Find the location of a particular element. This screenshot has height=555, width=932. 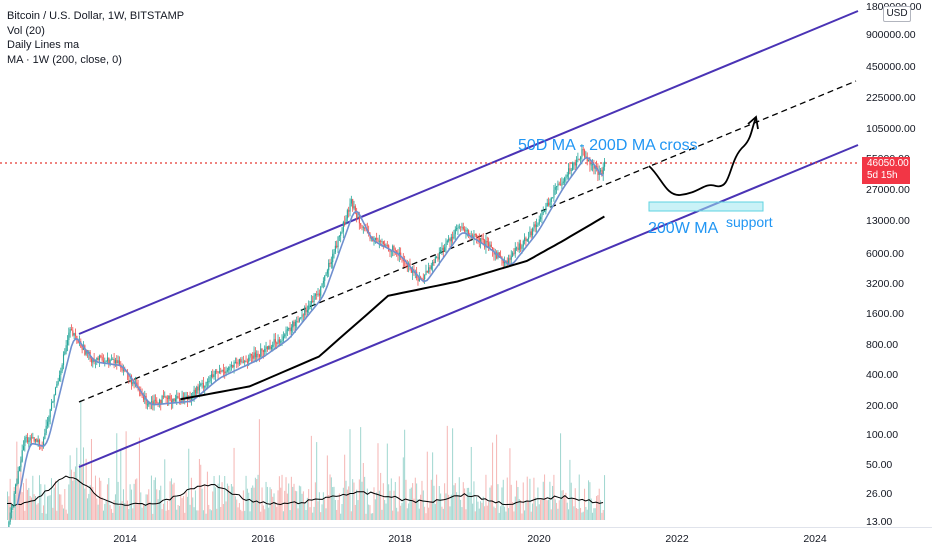

time-axis is located at coordinates (466, 539).